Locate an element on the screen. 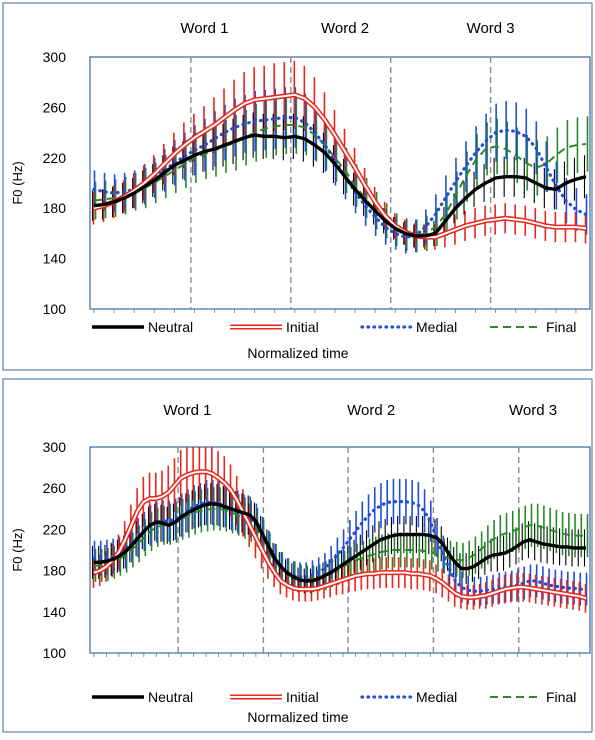 Image resolution: width=595 pixels, height=740 pixels. series-line-final is located at coordinates (340, 180).